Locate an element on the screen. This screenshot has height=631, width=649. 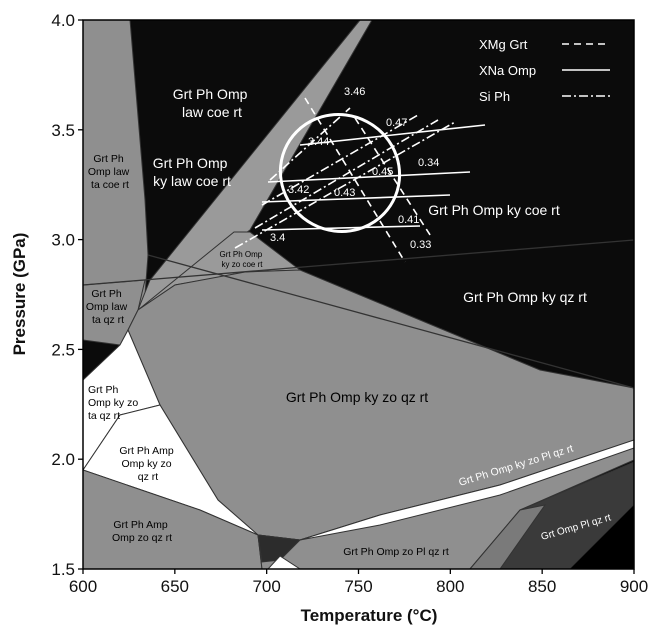
x-tick-label: 750 is located at coordinates (358, 586).